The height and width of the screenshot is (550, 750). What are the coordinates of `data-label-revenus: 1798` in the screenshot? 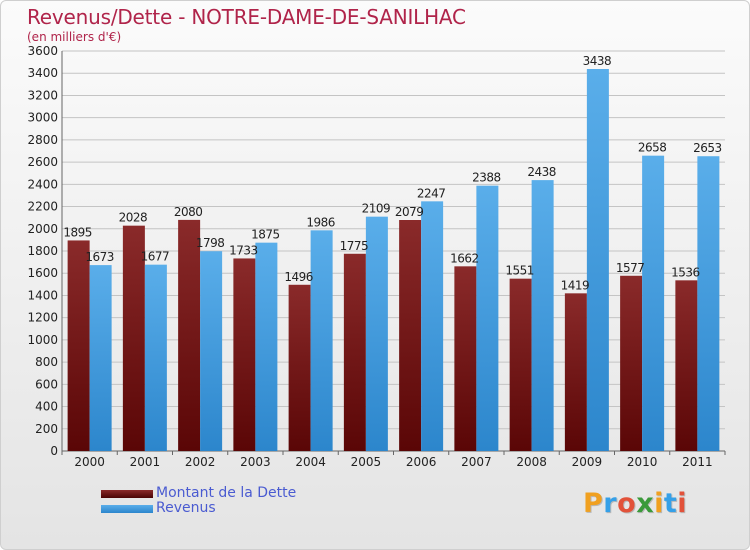 It's located at (210, 243).